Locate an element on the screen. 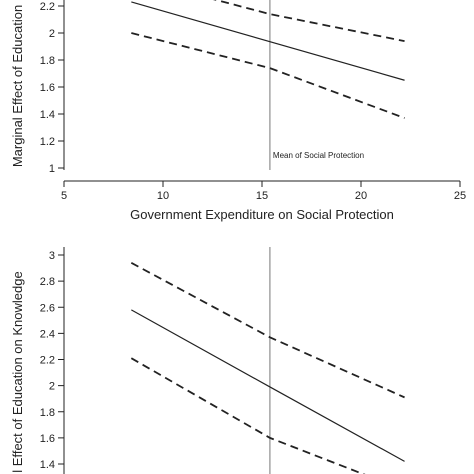 Image resolution: width=474 pixels, height=474 pixels. x-tick-label: 25 is located at coordinates (460, 196).